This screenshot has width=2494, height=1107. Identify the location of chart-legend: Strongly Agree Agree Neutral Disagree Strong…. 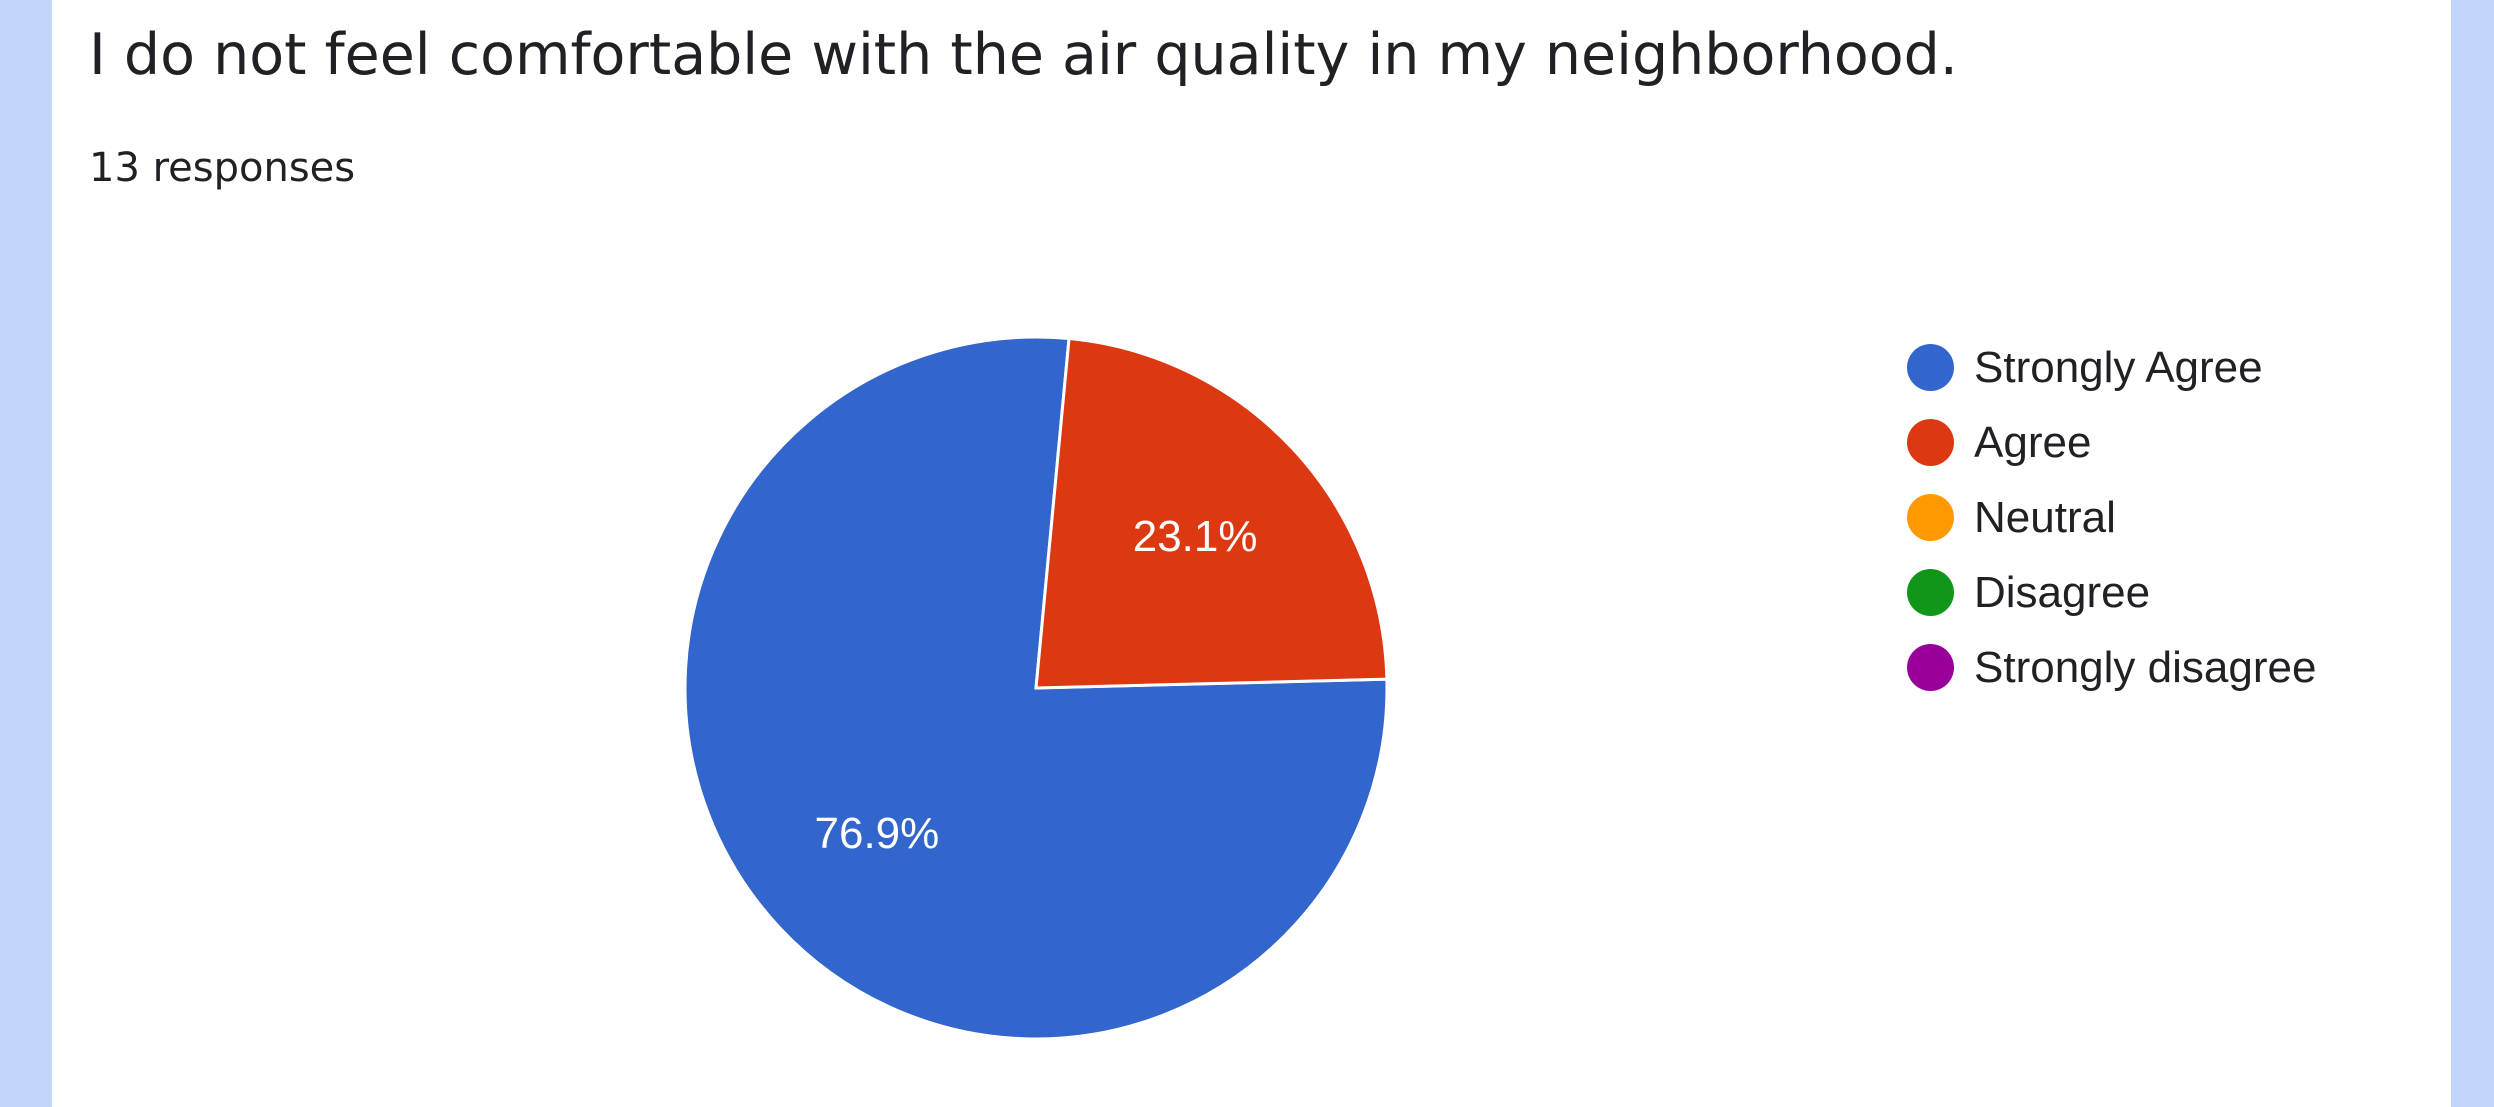
(2111, 517).